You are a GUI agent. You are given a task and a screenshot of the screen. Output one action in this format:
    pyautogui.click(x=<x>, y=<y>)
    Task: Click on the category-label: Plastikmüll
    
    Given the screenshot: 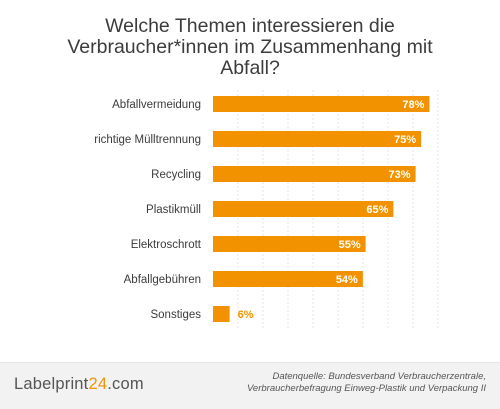 What is the action you would take?
    pyautogui.click(x=173, y=210)
    